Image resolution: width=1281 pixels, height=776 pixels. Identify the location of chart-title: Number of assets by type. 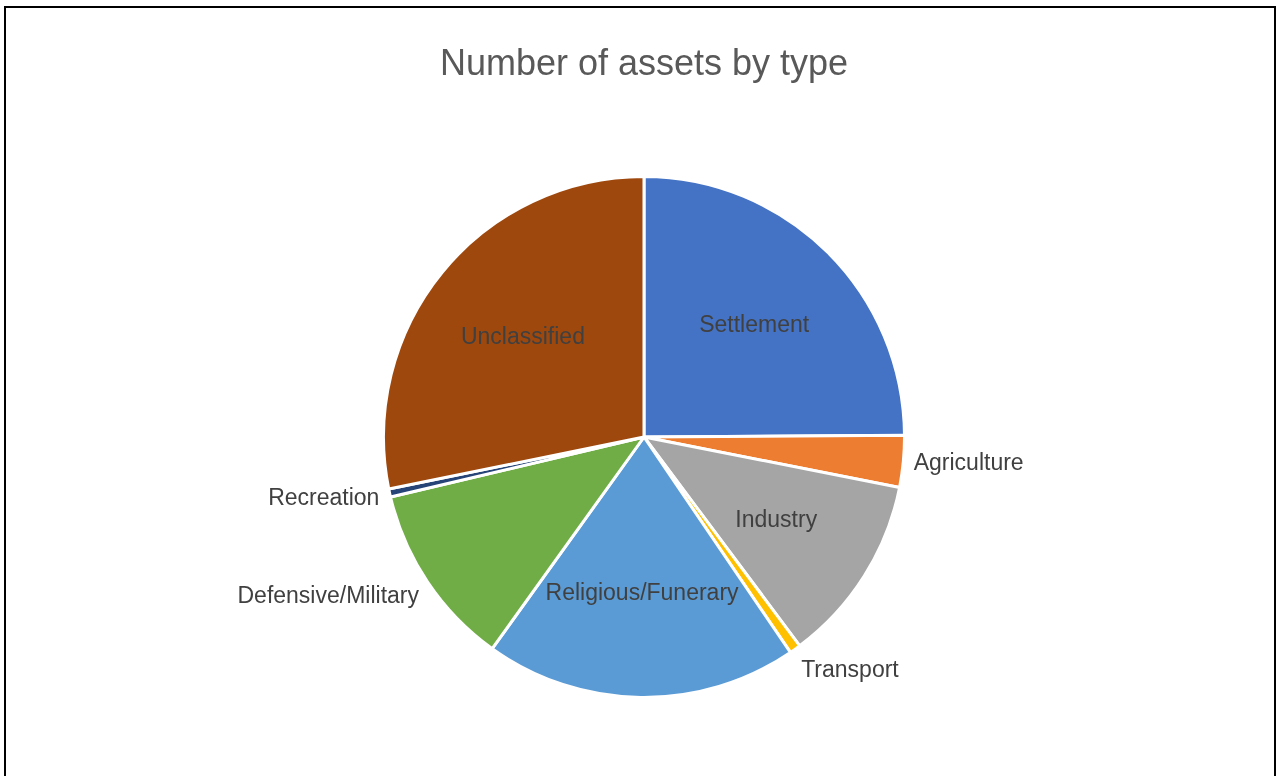
(644, 62).